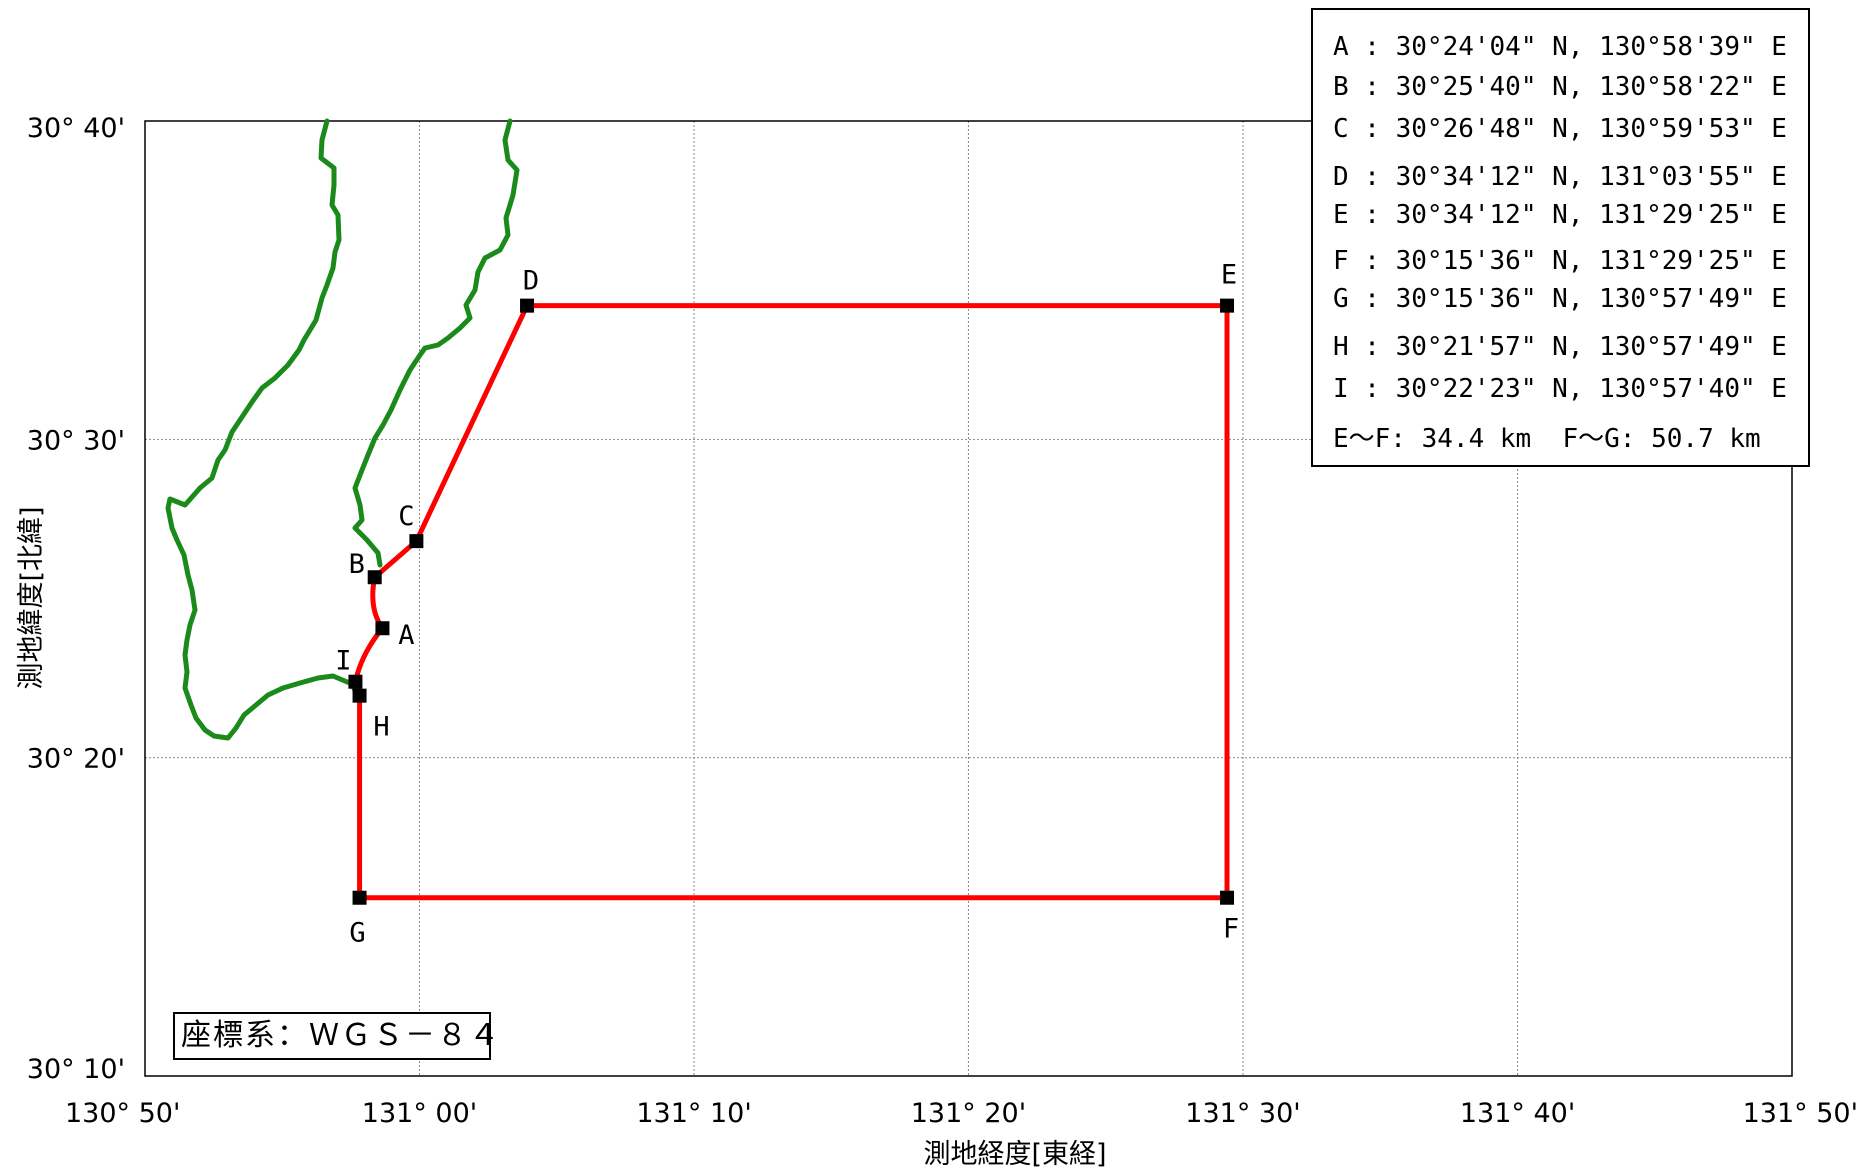  What do you see at coordinates (419, 1113) in the screenshot?
I see `x-tick-label: 131° 00'` at bounding box center [419, 1113].